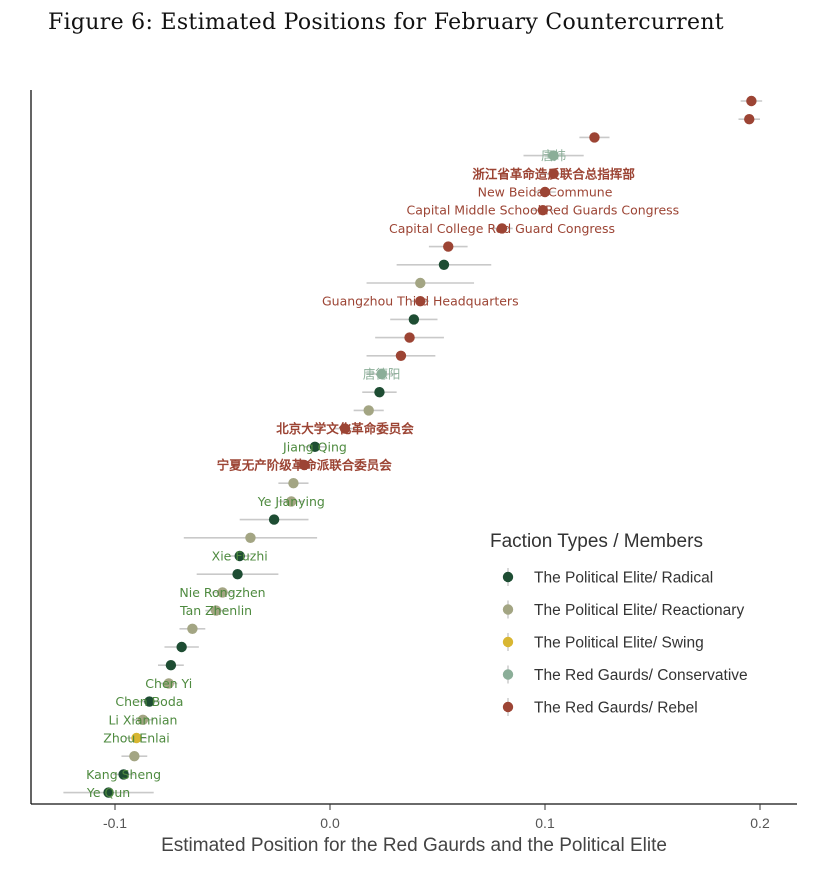 The width and height of the screenshot is (826, 876). What do you see at coordinates (545, 823) in the screenshot?
I see `x-tick-label: 0.1` at bounding box center [545, 823].